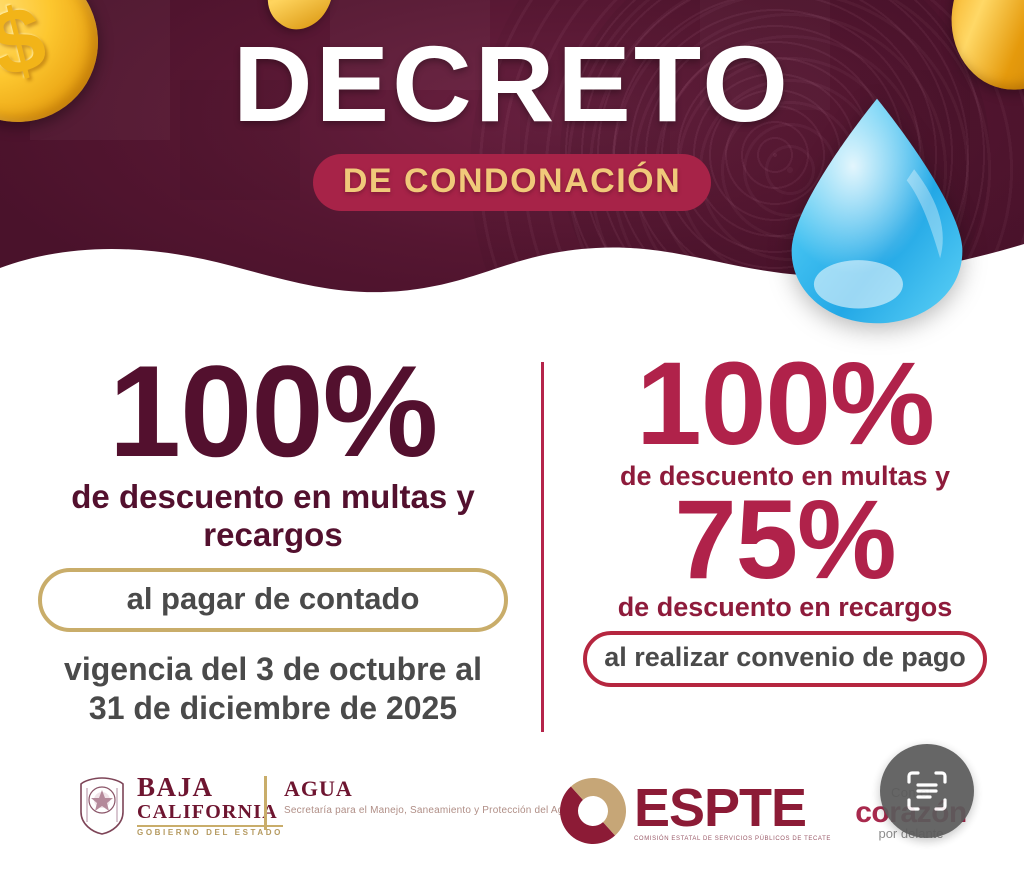  I want to click on coat-of-arms-icon, so click(102, 805).